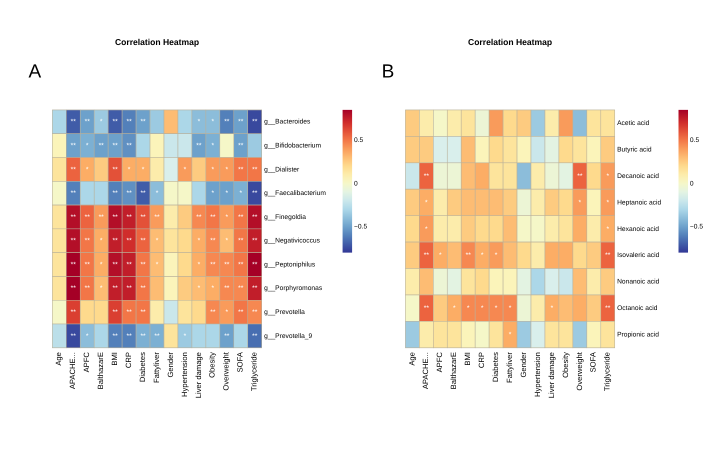 This screenshot has width=708, height=461. Describe the element at coordinates (388, 72) in the screenshot. I see `text: B` at that location.